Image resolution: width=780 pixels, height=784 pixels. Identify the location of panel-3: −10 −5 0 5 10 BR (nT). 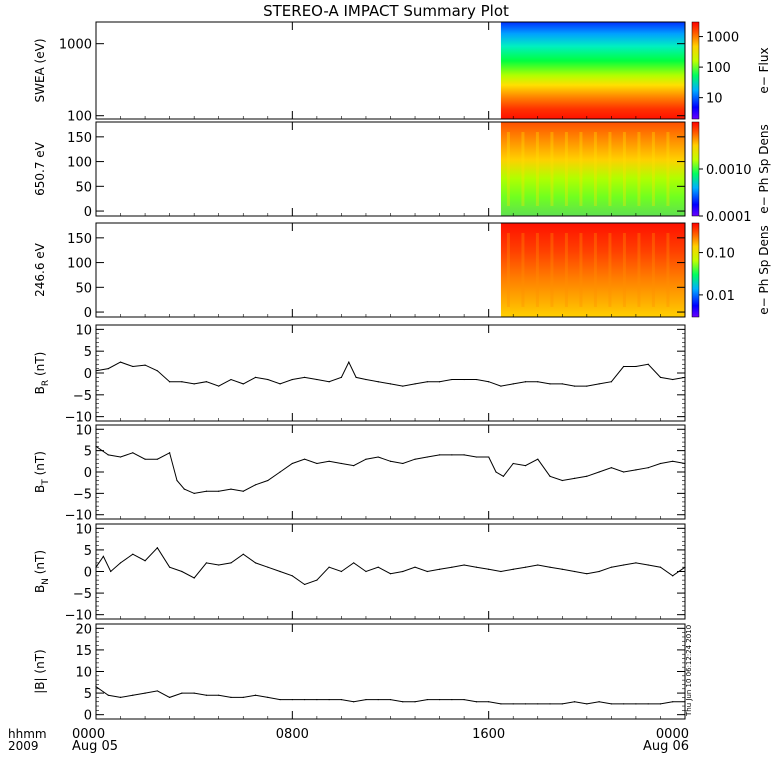
(359, 374).